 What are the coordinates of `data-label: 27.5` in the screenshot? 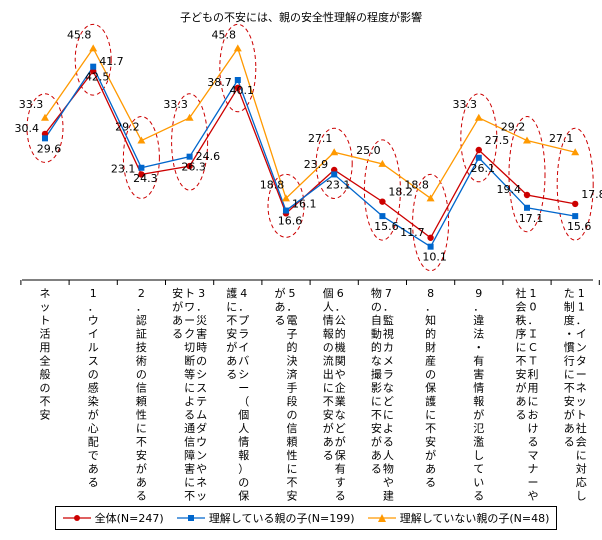 It's located at (497, 140).